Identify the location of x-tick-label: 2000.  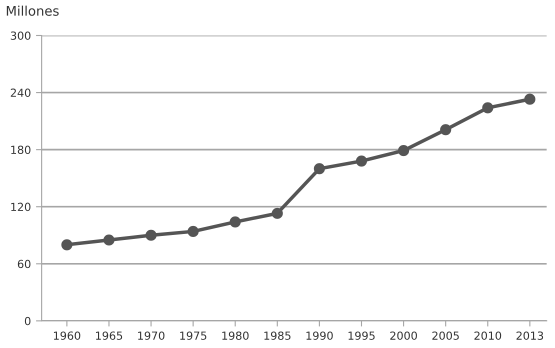
(403, 335).